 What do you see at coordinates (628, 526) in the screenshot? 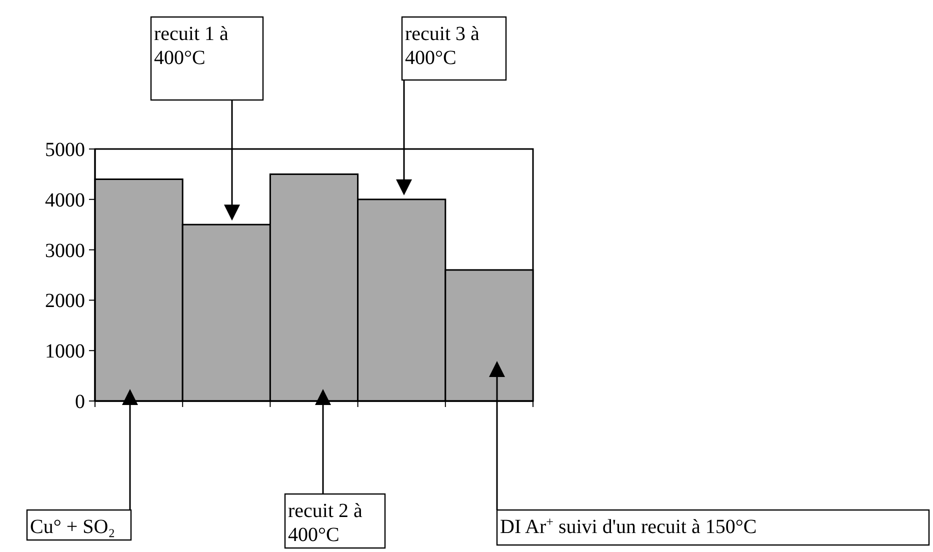
I see `text: DI Ar$^{+}$ suivi d'un recuit à 150°C` at bounding box center [628, 526].